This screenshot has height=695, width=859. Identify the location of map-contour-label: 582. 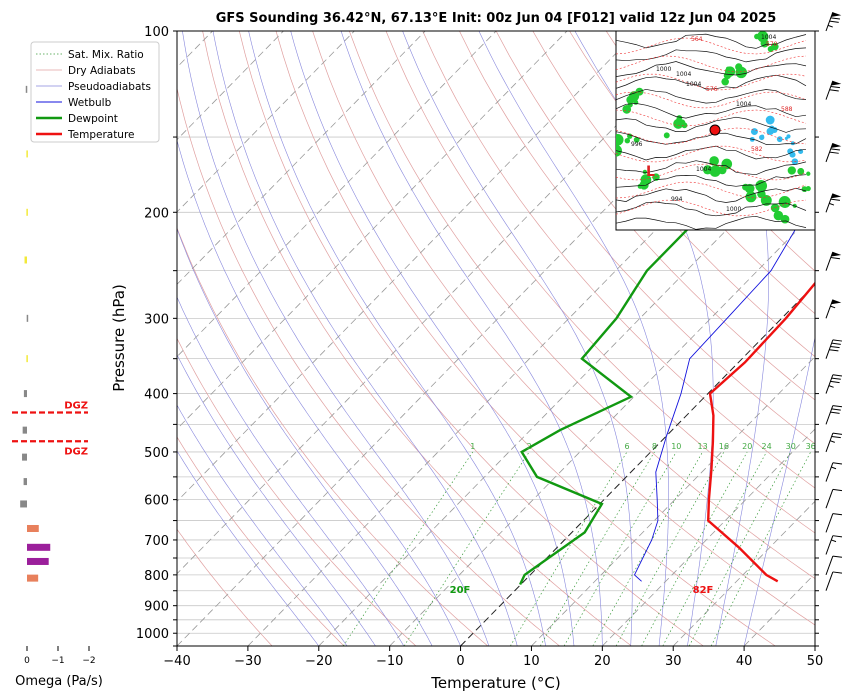
(757, 149).